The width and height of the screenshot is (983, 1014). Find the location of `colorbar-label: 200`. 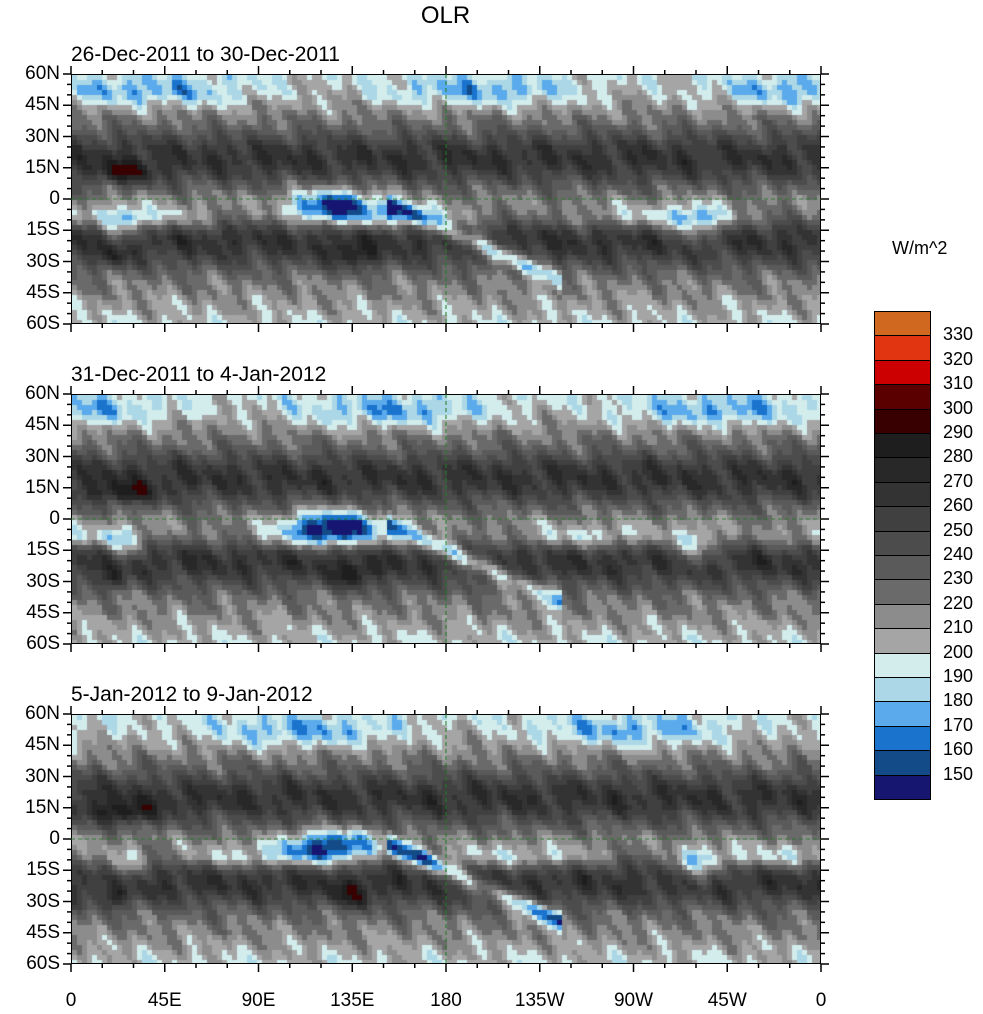

colorbar-label: 200 is located at coordinates (958, 651).